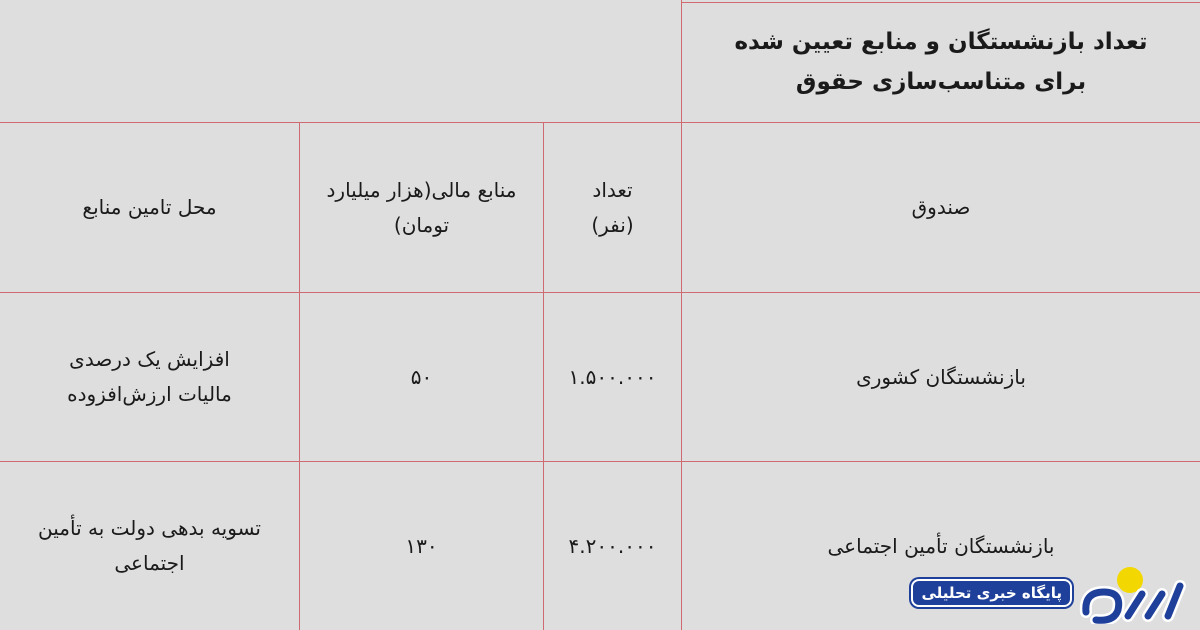 Image resolution: width=1200 pixels, height=630 pixels. Describe the element at coordinates (149, 545) in the screenshot. I see `row-2-source: تسویه بدهی دولت به تأمین اجتماعی` at that location.